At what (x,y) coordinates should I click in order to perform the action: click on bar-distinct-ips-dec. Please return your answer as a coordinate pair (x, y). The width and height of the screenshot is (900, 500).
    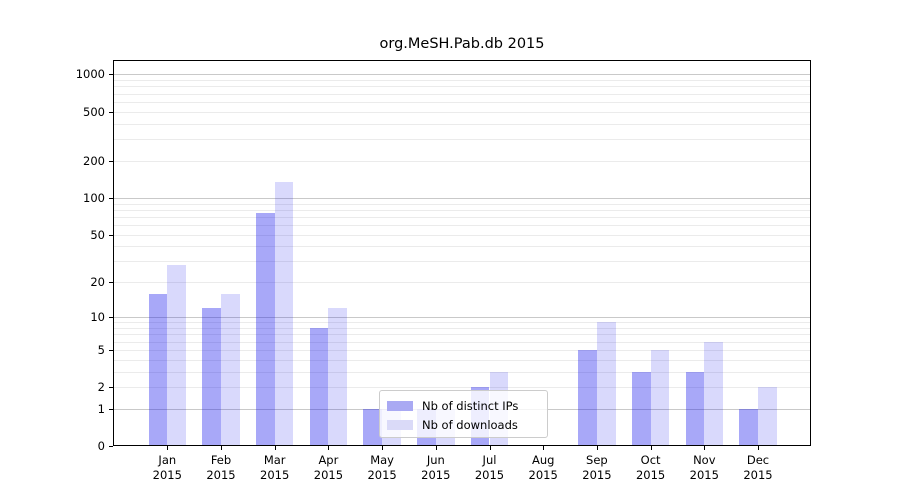
    Looking at the image, I should click on (748, 427).